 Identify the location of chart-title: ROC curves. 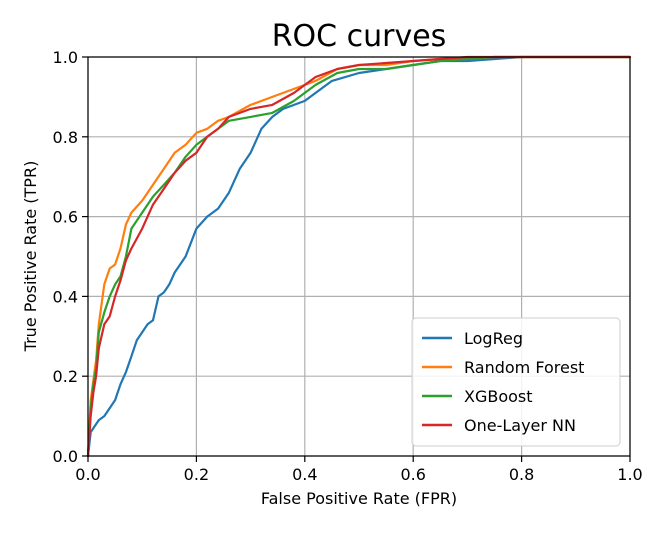
(359, 36).